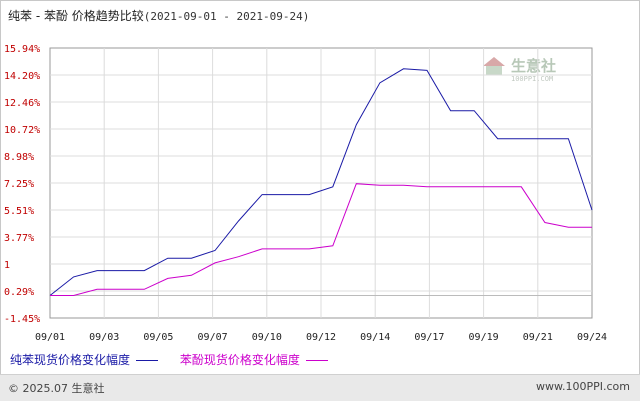 This screenshot has width=640, height=401. I want to click on legend-item-phenol: 苯酚现货价格变化幅度, so click(254, 359).